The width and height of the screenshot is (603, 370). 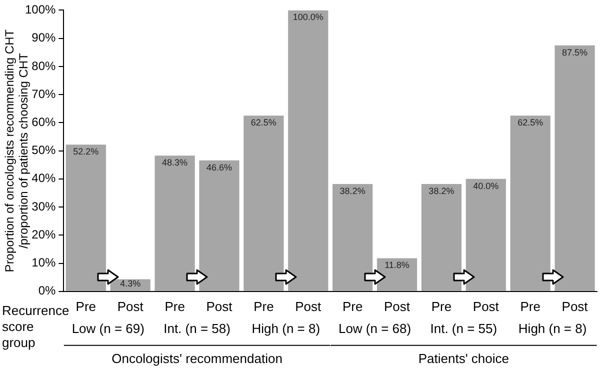 I want to click on y-axis-title: Proportion of oncologists recommending CHT /proportion of patients choosing CHT, so click(x=16, y=150).